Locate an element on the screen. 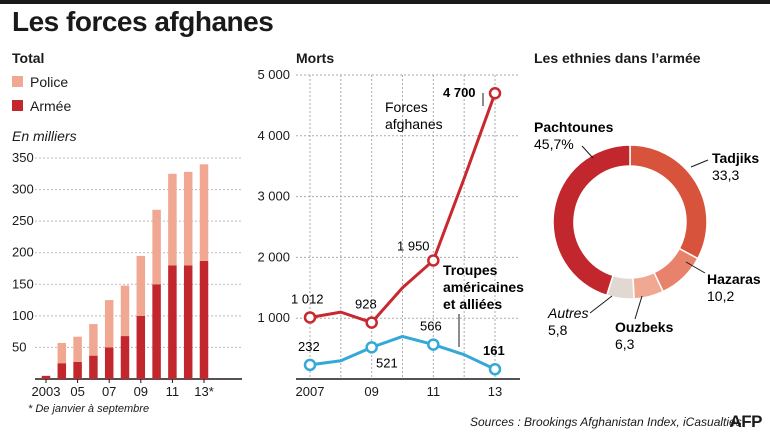 The height and width of the screenshot is (438, 770). troupes-label-2013: 161 is located at coordinates (494, 350).